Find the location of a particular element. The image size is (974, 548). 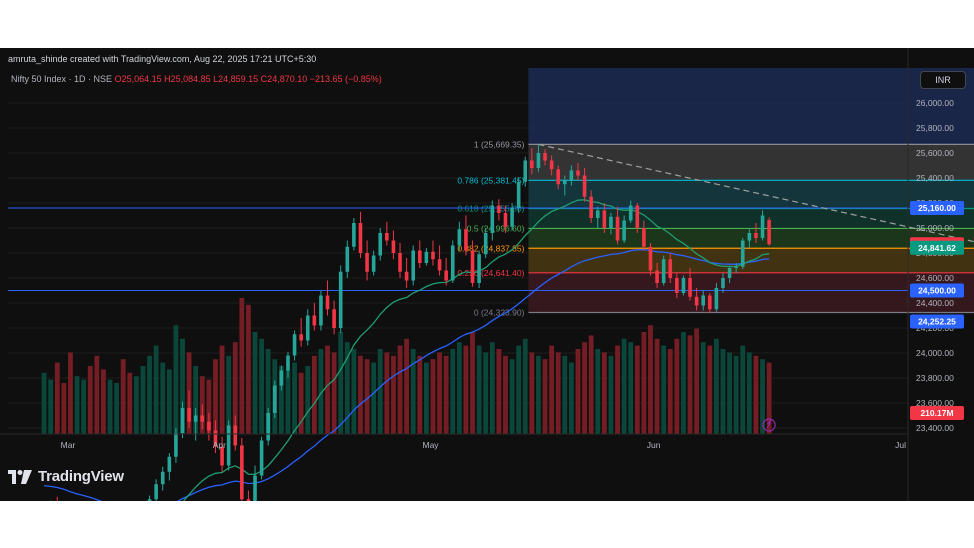

tradingview-brand: TradingView is located at coordinates (66, 476).